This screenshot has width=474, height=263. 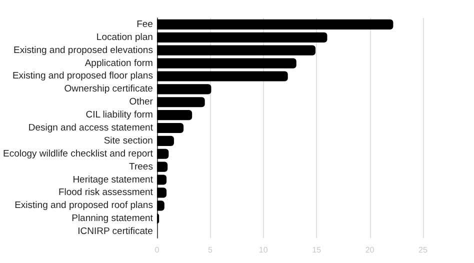 What do you see at coordinates (141, 166) in the screenshot?
I see `y-tick-label: Trees` at bounding box center [141, 166].